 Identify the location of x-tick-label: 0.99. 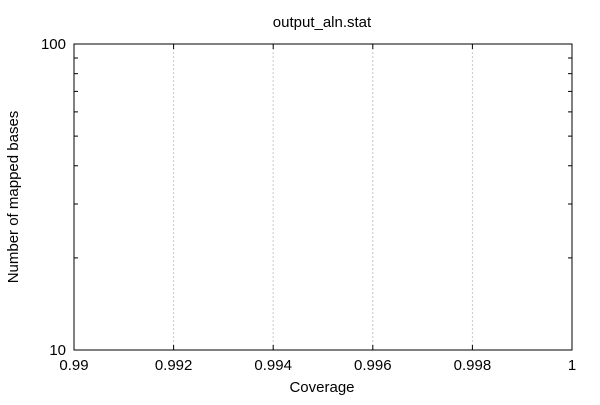
(73, 365).